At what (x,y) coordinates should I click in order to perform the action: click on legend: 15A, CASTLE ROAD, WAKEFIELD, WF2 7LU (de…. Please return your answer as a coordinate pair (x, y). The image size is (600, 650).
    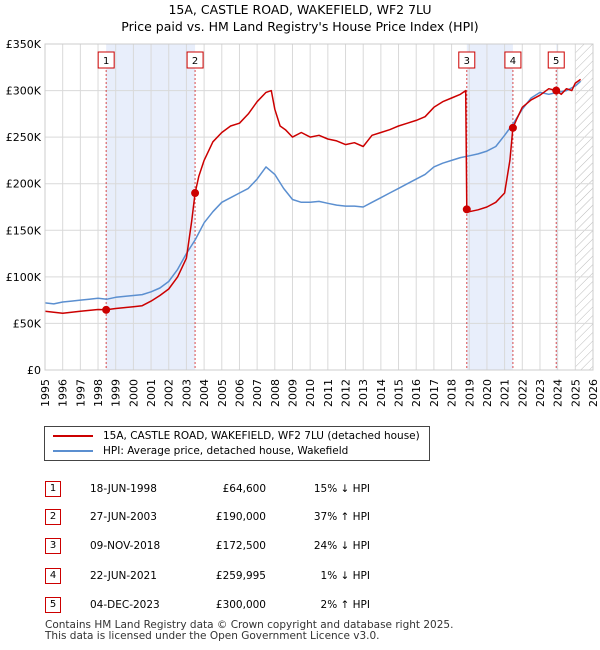
    Looking at the image, I should click on (237, 443).